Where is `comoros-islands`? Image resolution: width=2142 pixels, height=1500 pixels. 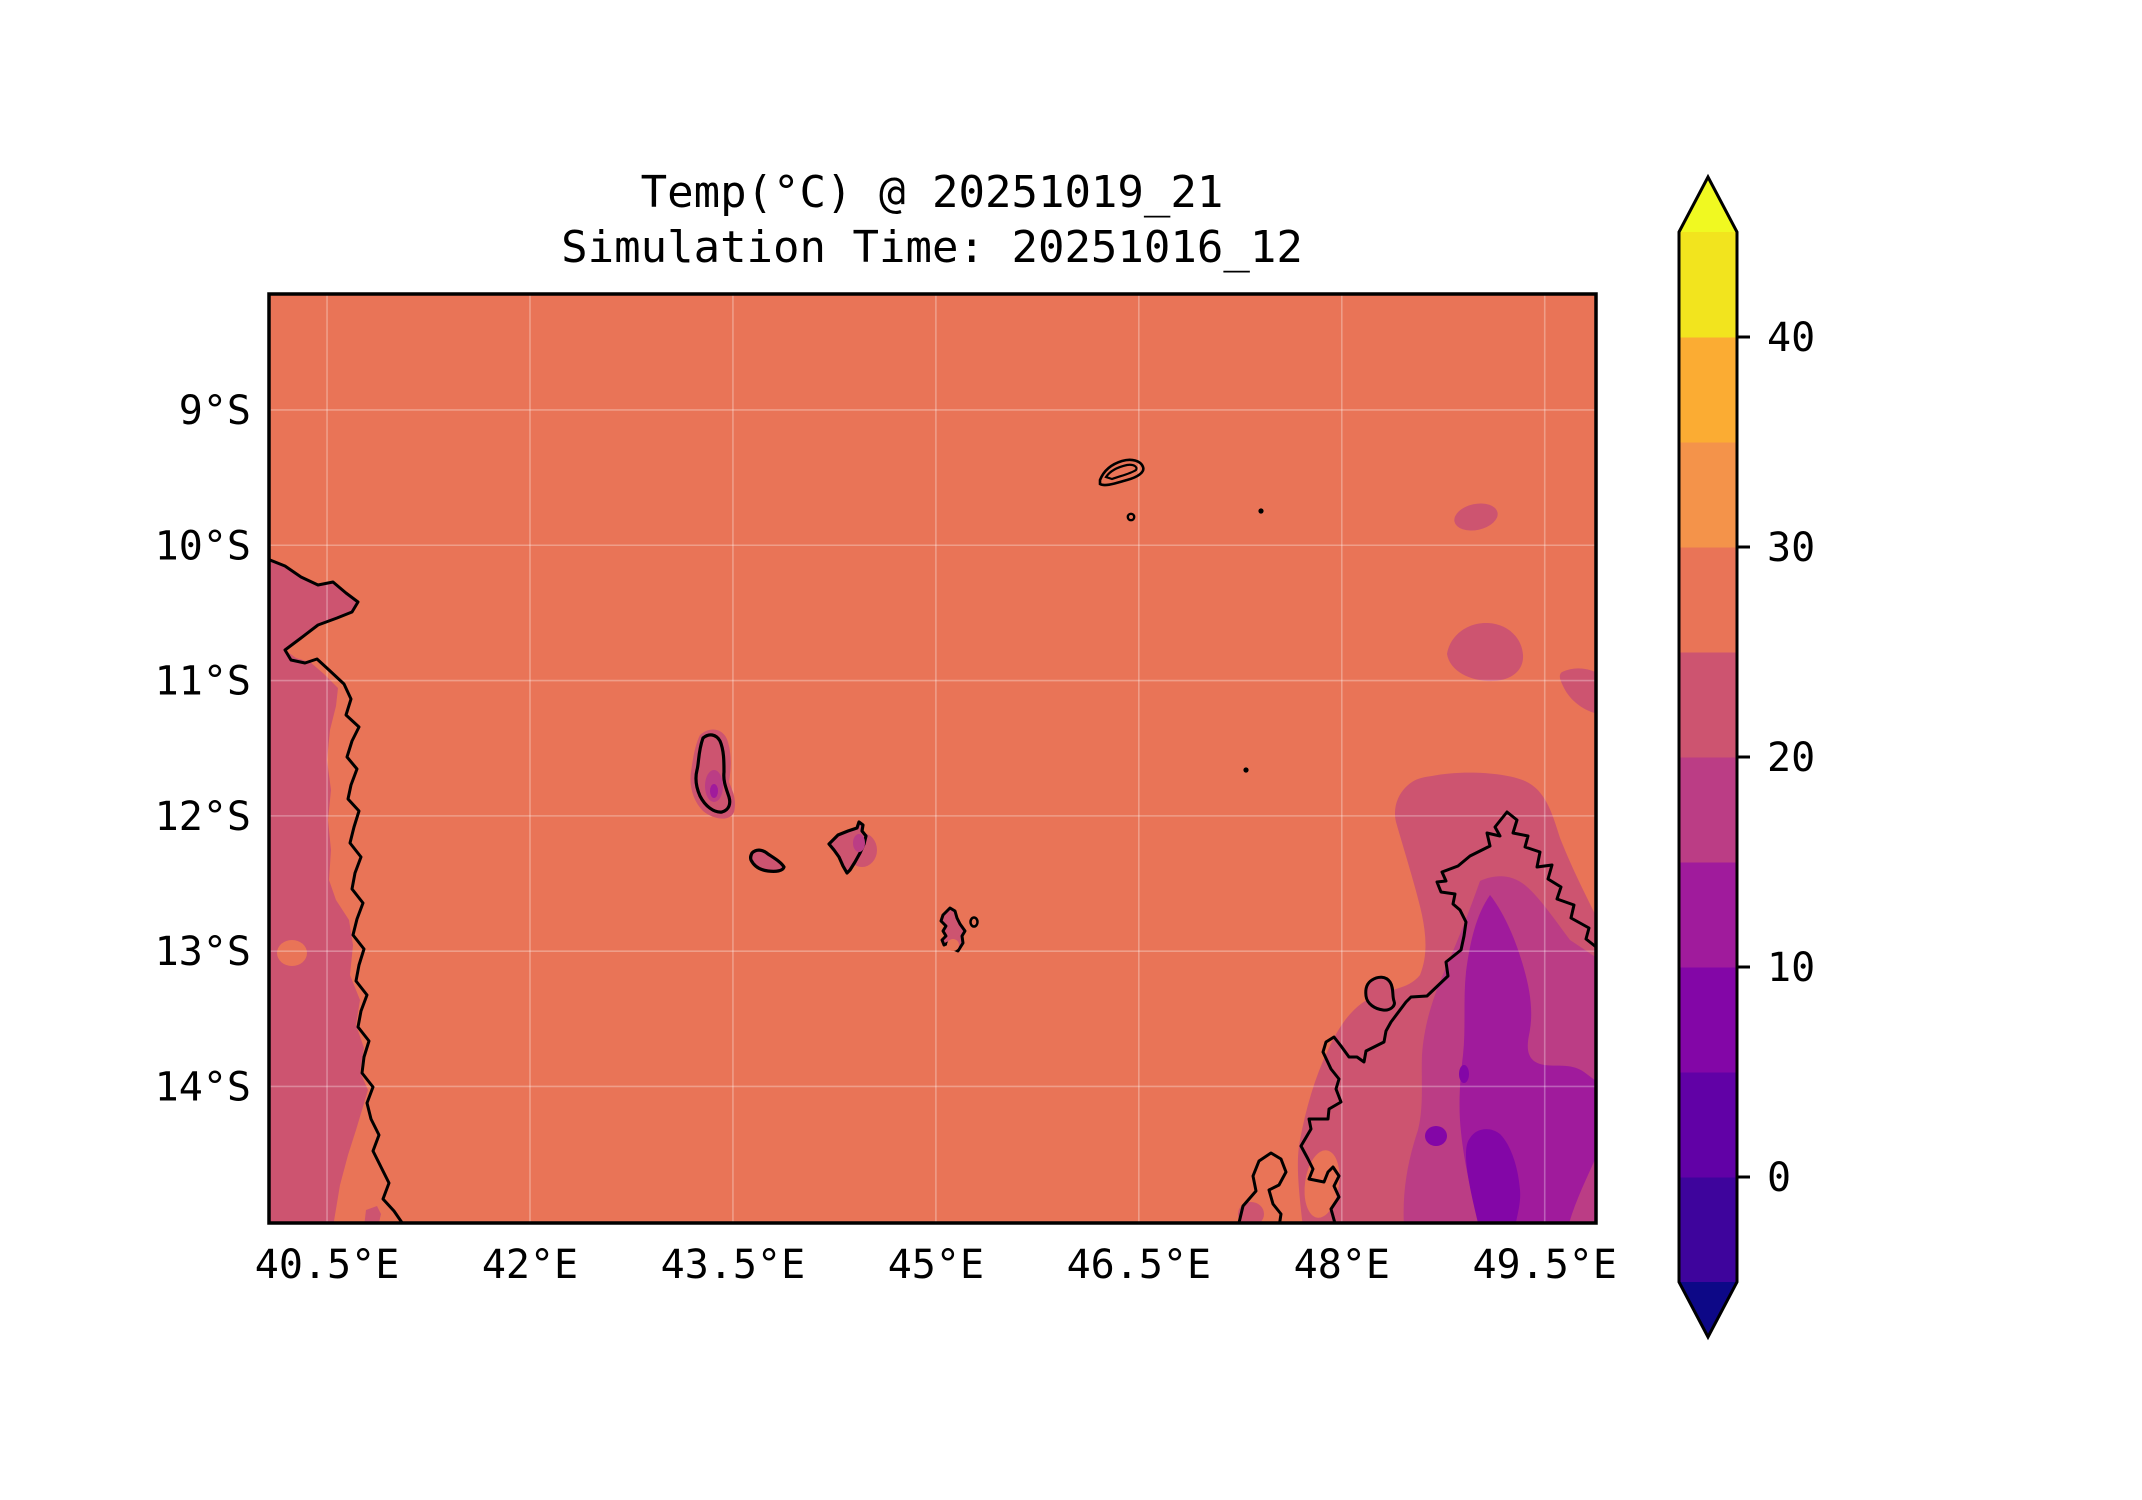 comoros-islands is located at coordinates (783, 802).